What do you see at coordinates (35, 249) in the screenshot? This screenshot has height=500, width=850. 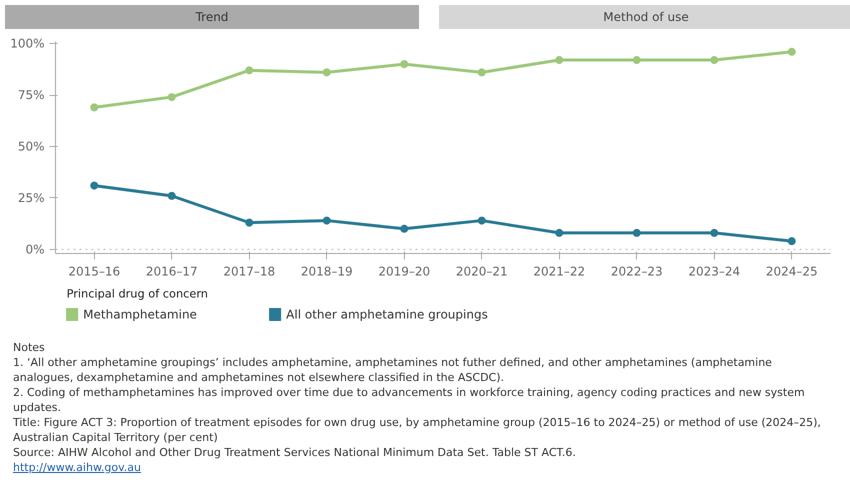 I see `y-tick-label: 0%` at bounding box center [35, 249].